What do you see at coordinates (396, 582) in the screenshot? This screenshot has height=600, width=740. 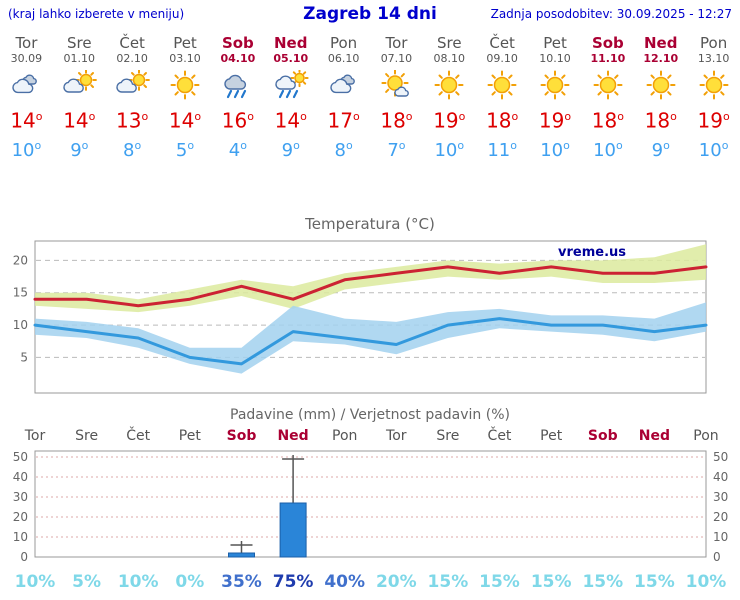 I see `precip-probability: 20%` at bounding box center [396, 582].